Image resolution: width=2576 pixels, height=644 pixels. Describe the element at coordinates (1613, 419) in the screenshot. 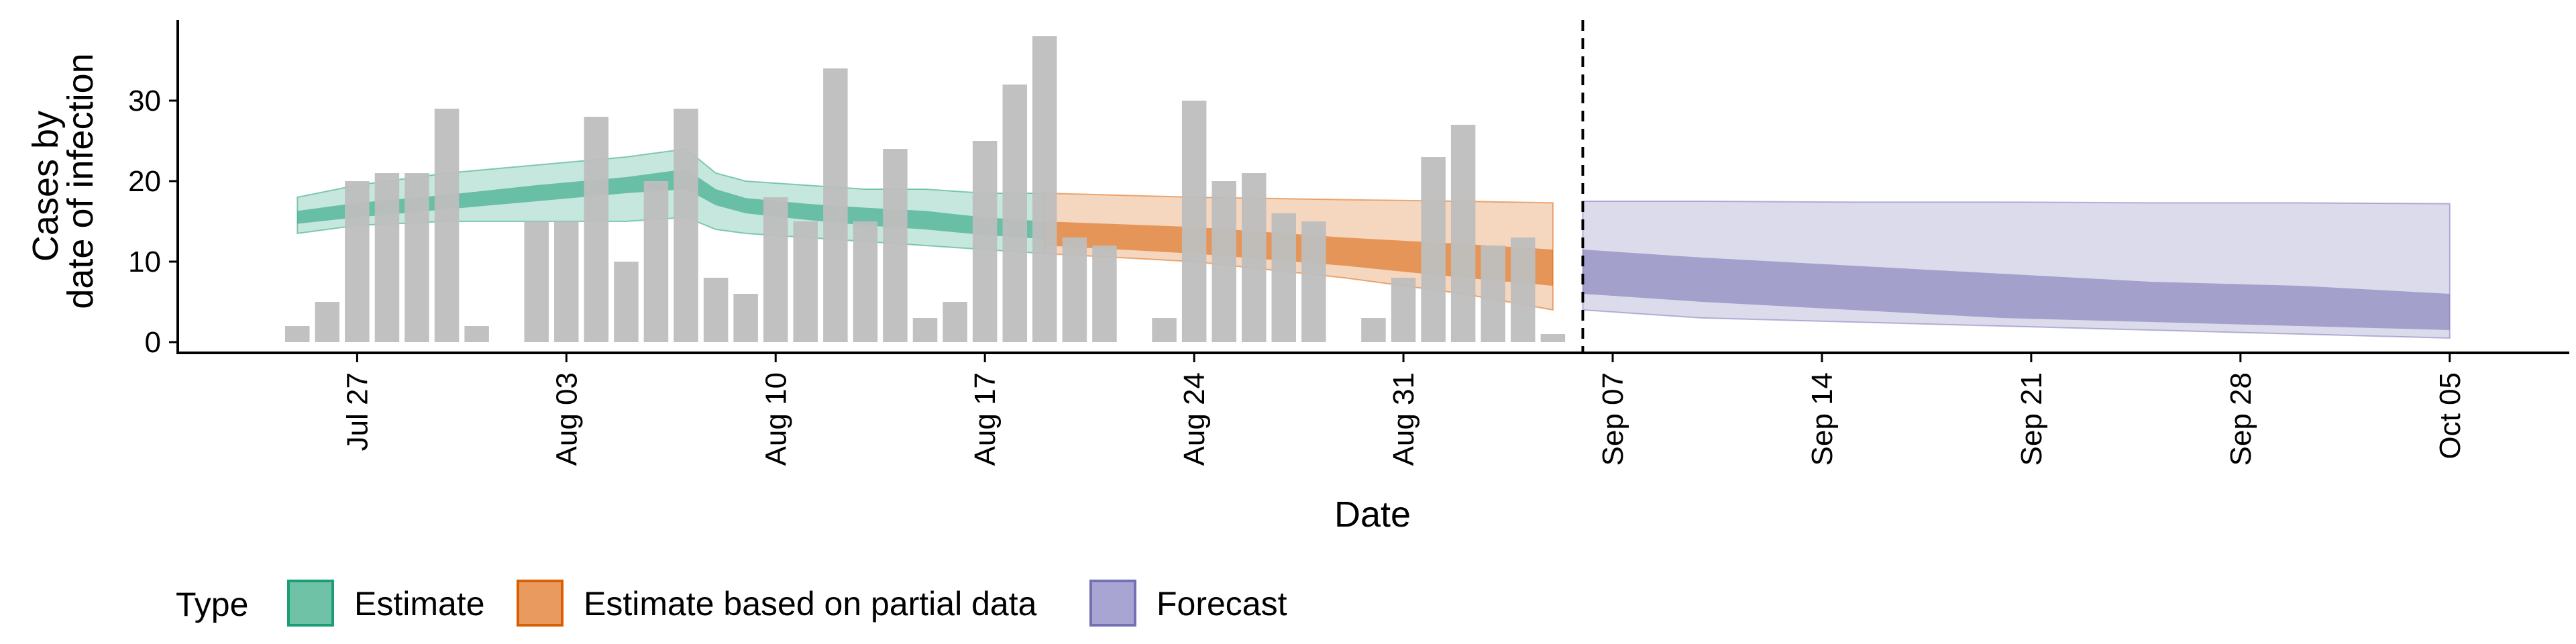

I see `x-tick-label-6: Sep 07` at that location.